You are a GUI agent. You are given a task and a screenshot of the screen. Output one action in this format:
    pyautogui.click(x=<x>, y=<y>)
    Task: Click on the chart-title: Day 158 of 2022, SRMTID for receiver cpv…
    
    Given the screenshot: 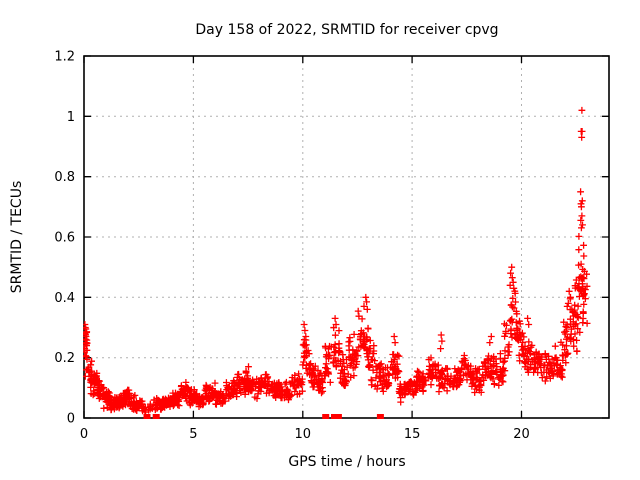 What is the action you would take?
    pyautogui.click(x=347, y=30)
    